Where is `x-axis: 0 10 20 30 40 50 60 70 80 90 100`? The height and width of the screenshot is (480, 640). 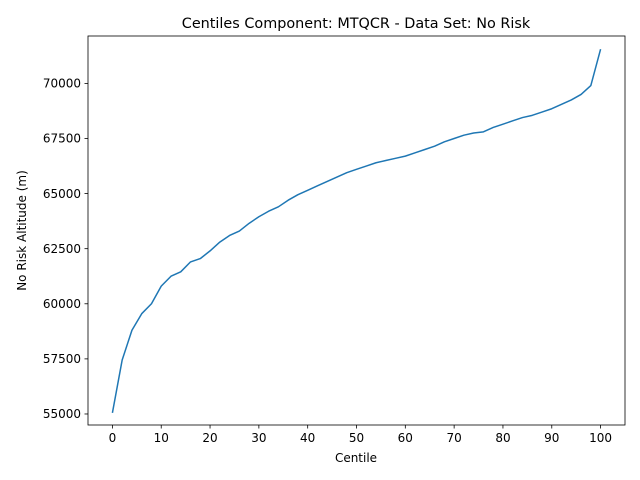 x-axis: 0 10 20 30 40 50 60 70 80 90 100 is located at coordinates (360, 435).